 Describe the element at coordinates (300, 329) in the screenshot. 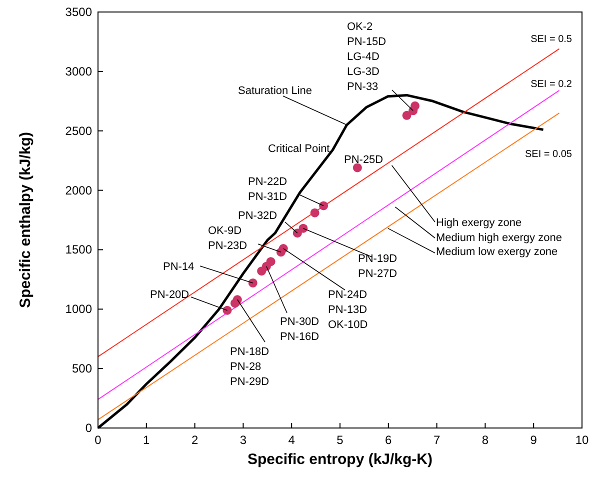

I see `annotation: PN-30D PN-16D` at that location.